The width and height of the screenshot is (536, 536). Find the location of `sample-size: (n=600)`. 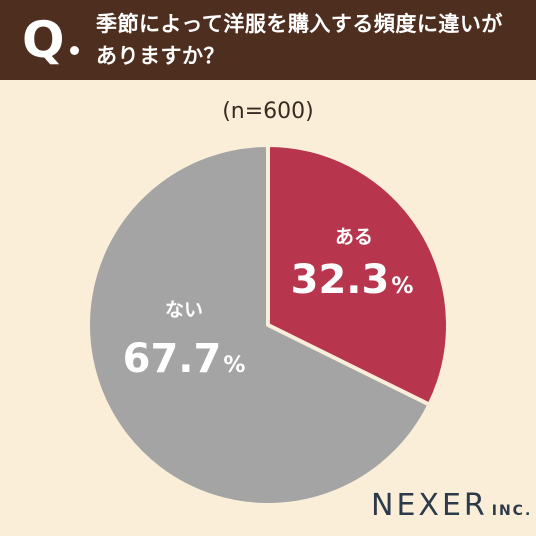

sample-size: (n=600) is located at coordinates (268, 111).